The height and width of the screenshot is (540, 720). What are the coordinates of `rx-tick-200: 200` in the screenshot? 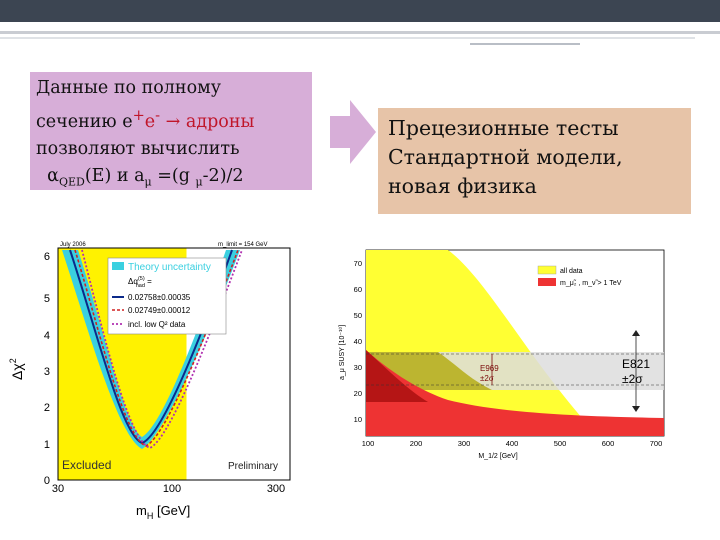 It's located at (416, 443).